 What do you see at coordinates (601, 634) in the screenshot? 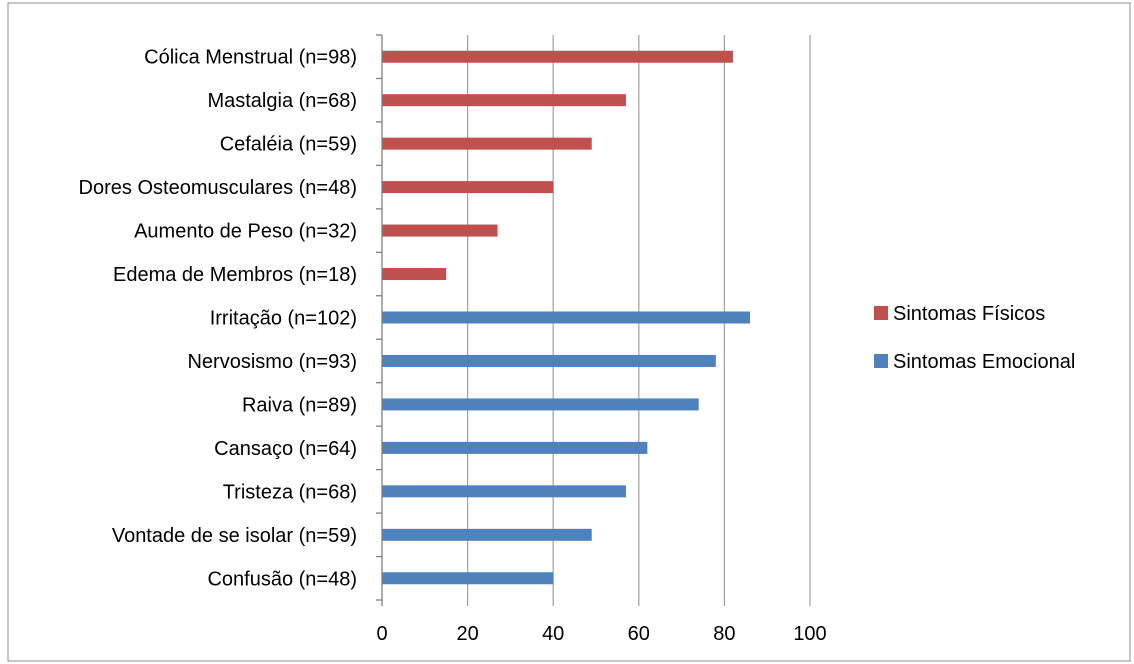
I see `x-tick-labels: 0 20 40 60 80 100` at bounding box center [601, 634].